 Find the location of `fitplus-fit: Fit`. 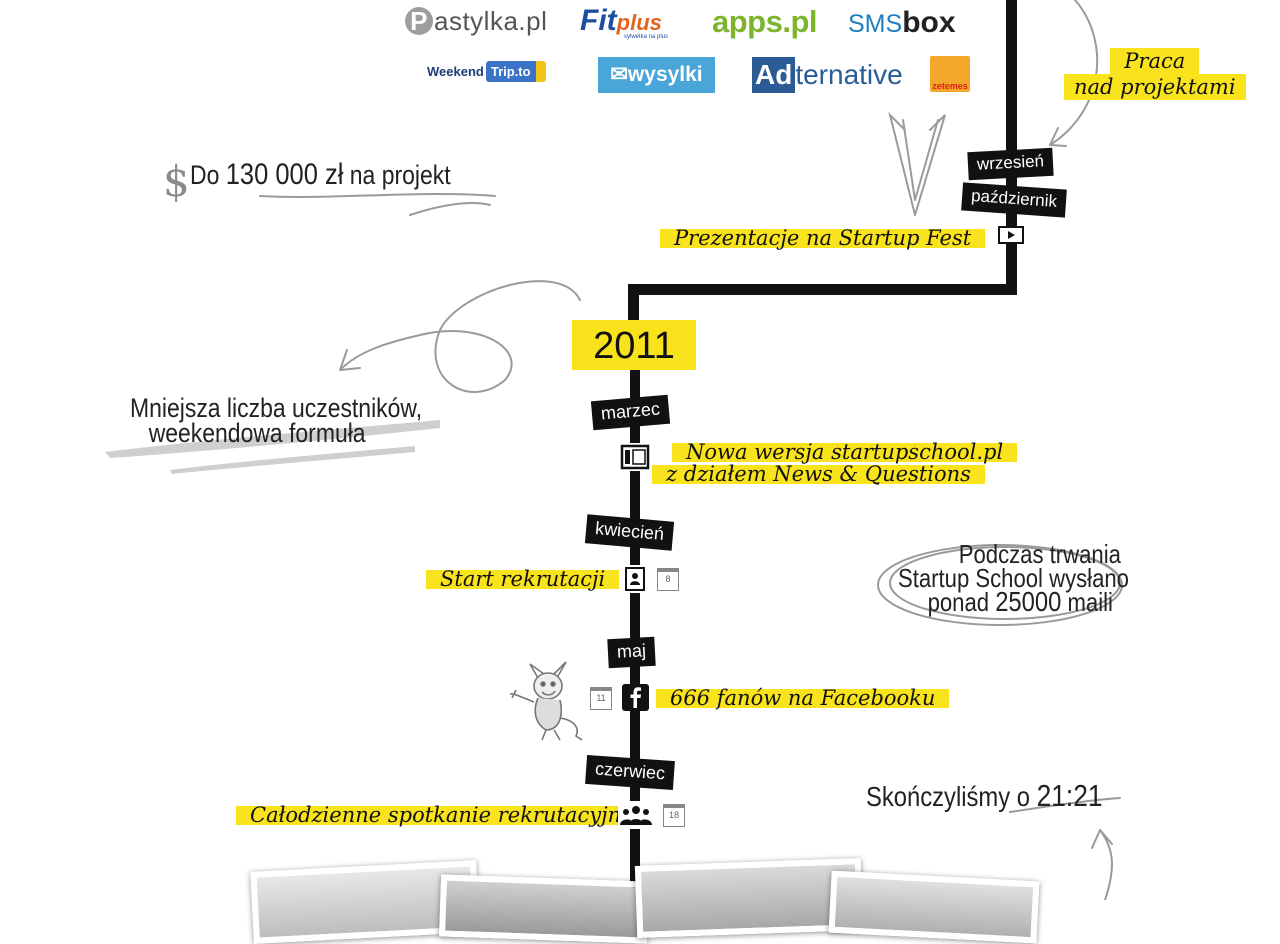

fitplus-fit: Fit is located at coordinates (598, 20).